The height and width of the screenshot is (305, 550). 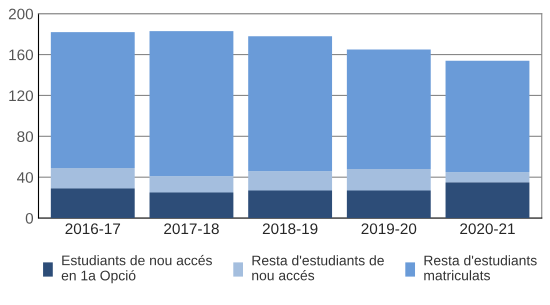 I want to click on y-tick-label: 160, so click(x=21, y=54).